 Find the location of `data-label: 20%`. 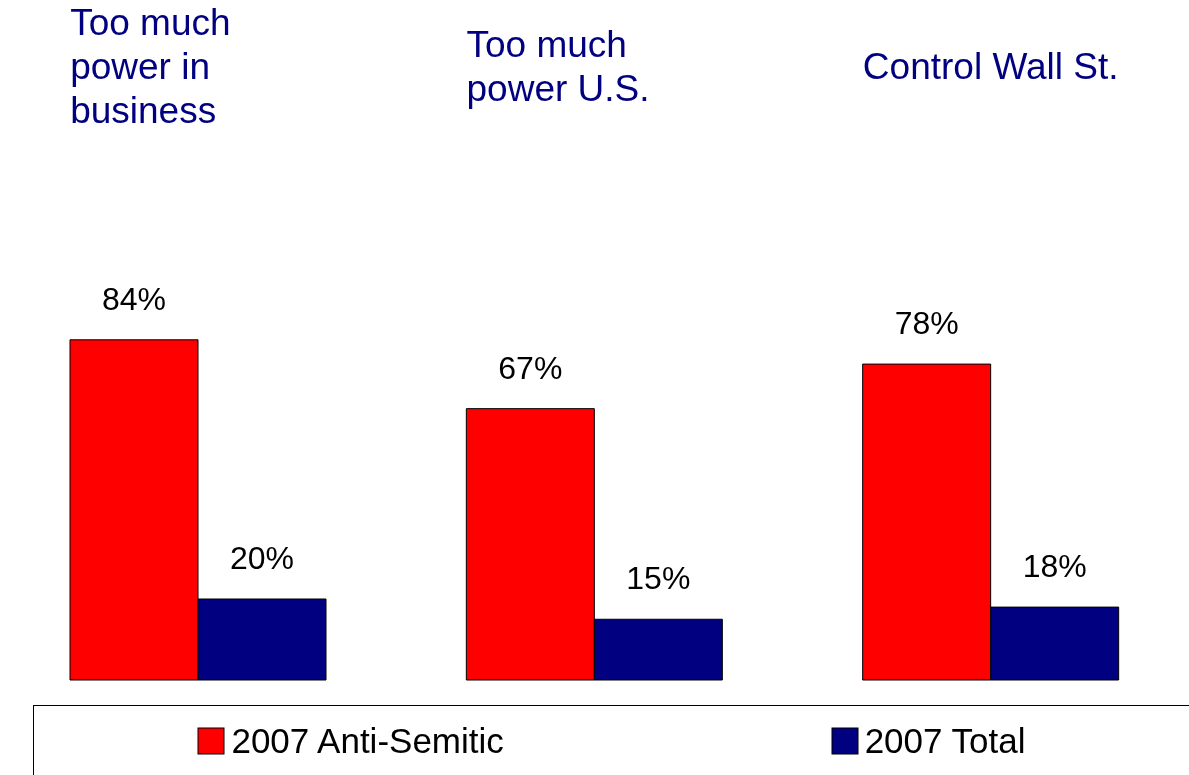

data-label: 20% is located at coordinates (262, 558).